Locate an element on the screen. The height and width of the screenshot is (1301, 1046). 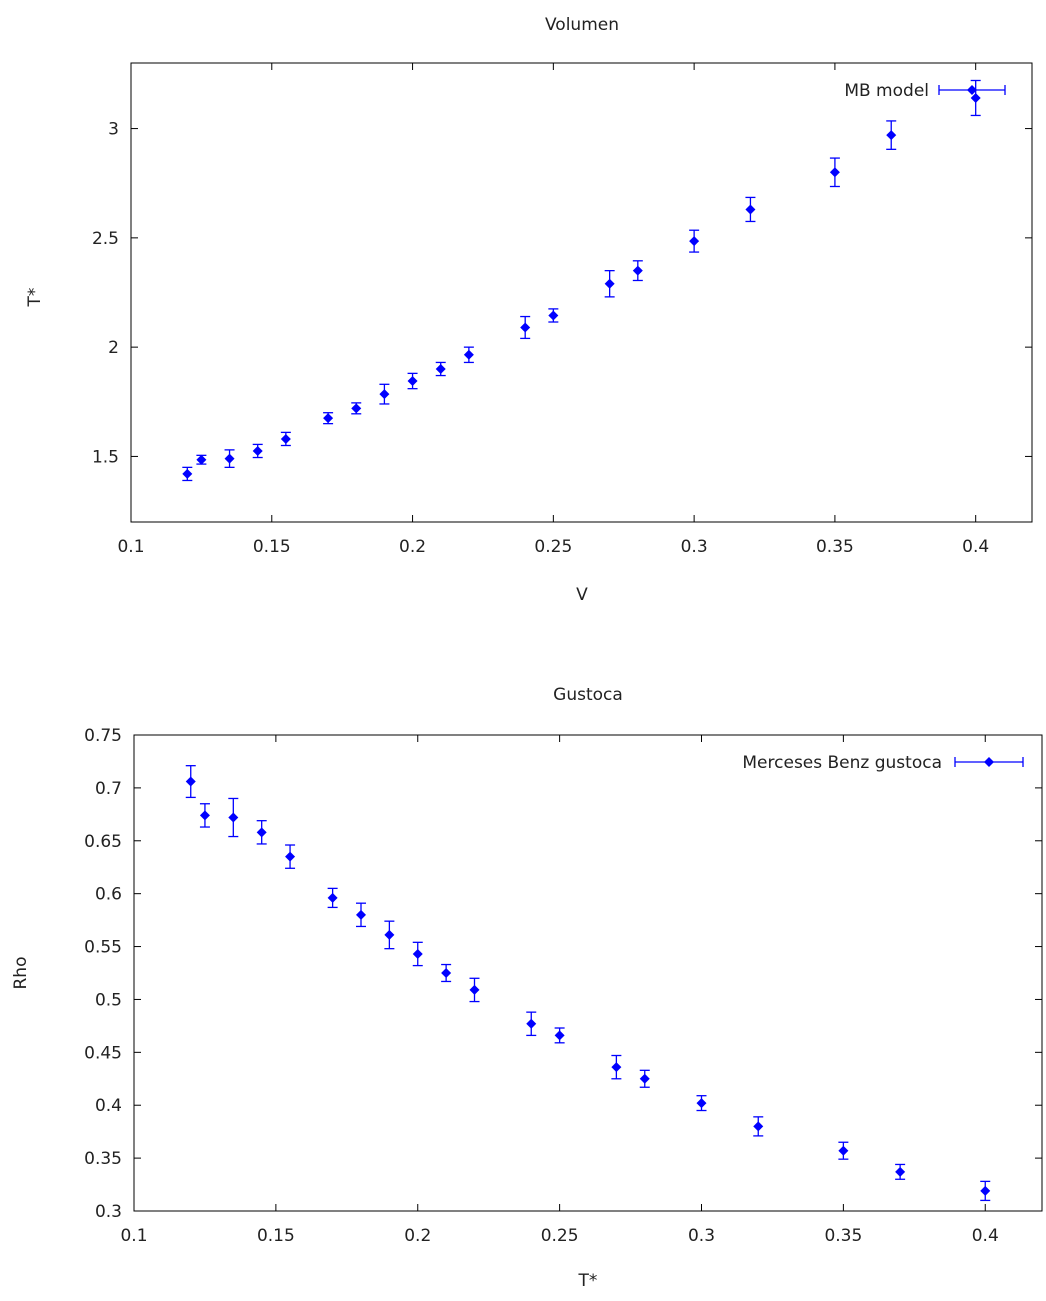
chart-1-title: Volumen is located at coordinates (582, 25).